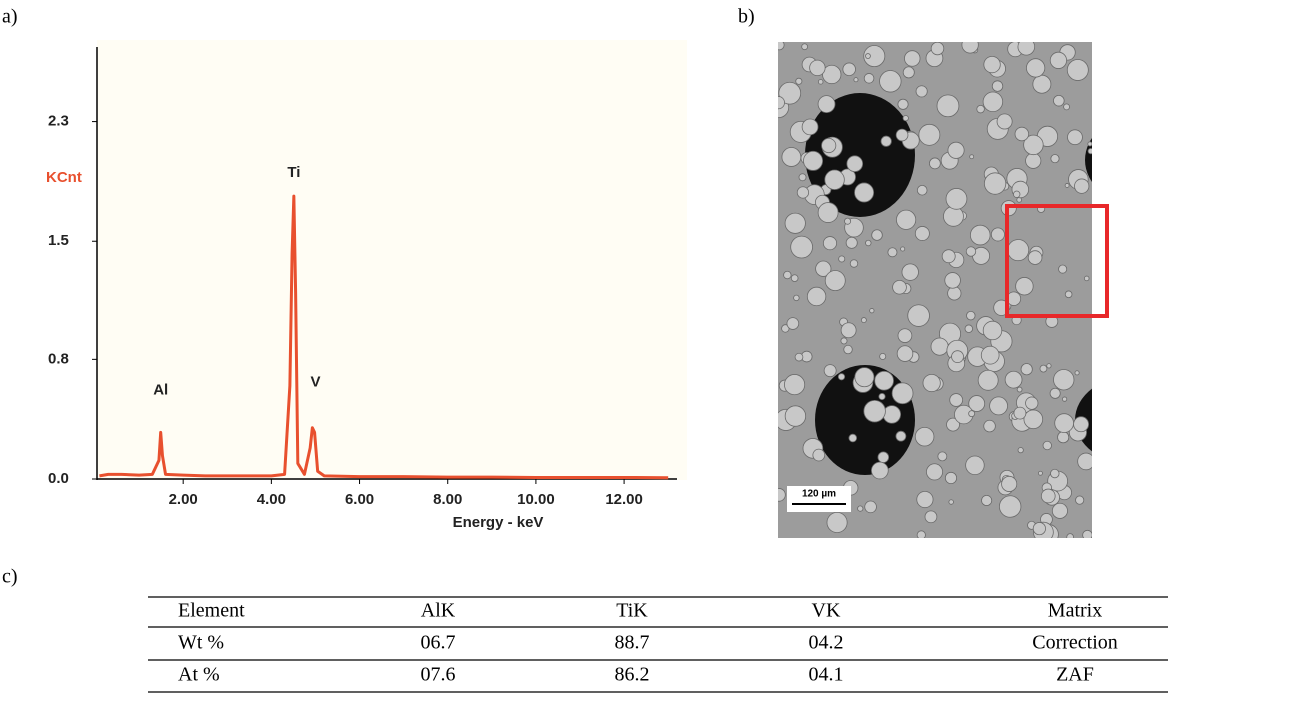  What do you see at coordinates (183, 499) in the screenshot?
I see `x-tick-label: 2.00` at bounding box center [183, 499].